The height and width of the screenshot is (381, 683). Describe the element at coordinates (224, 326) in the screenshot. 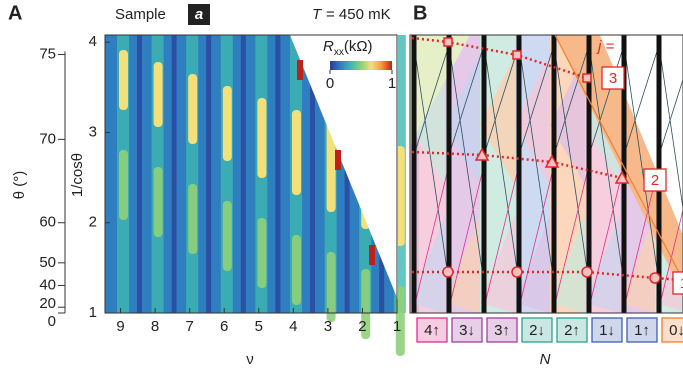

I see `x-tick-label: 6` at that location.